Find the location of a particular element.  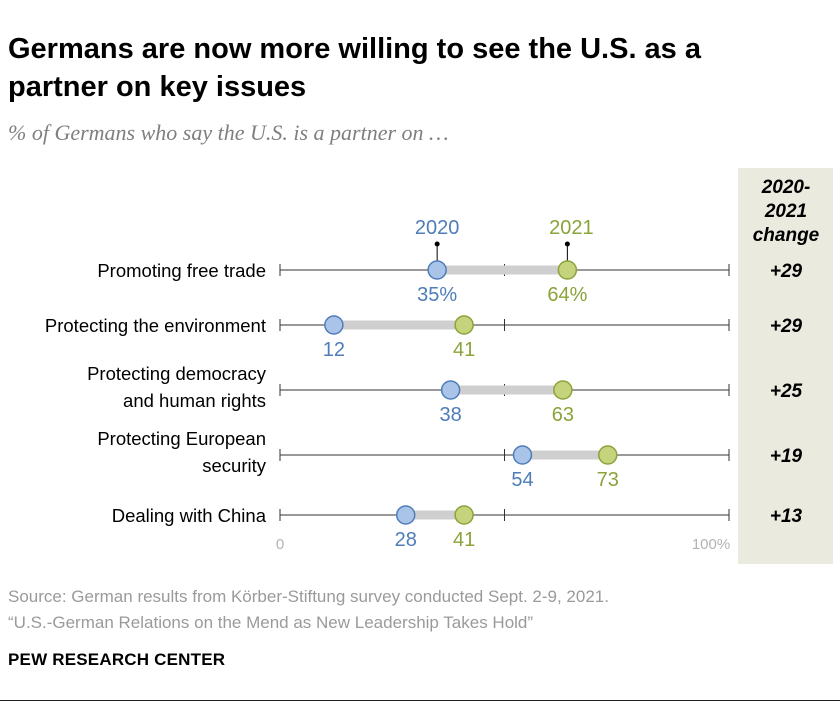

value-label-2020: 38 is located at coordinates (450, 415).